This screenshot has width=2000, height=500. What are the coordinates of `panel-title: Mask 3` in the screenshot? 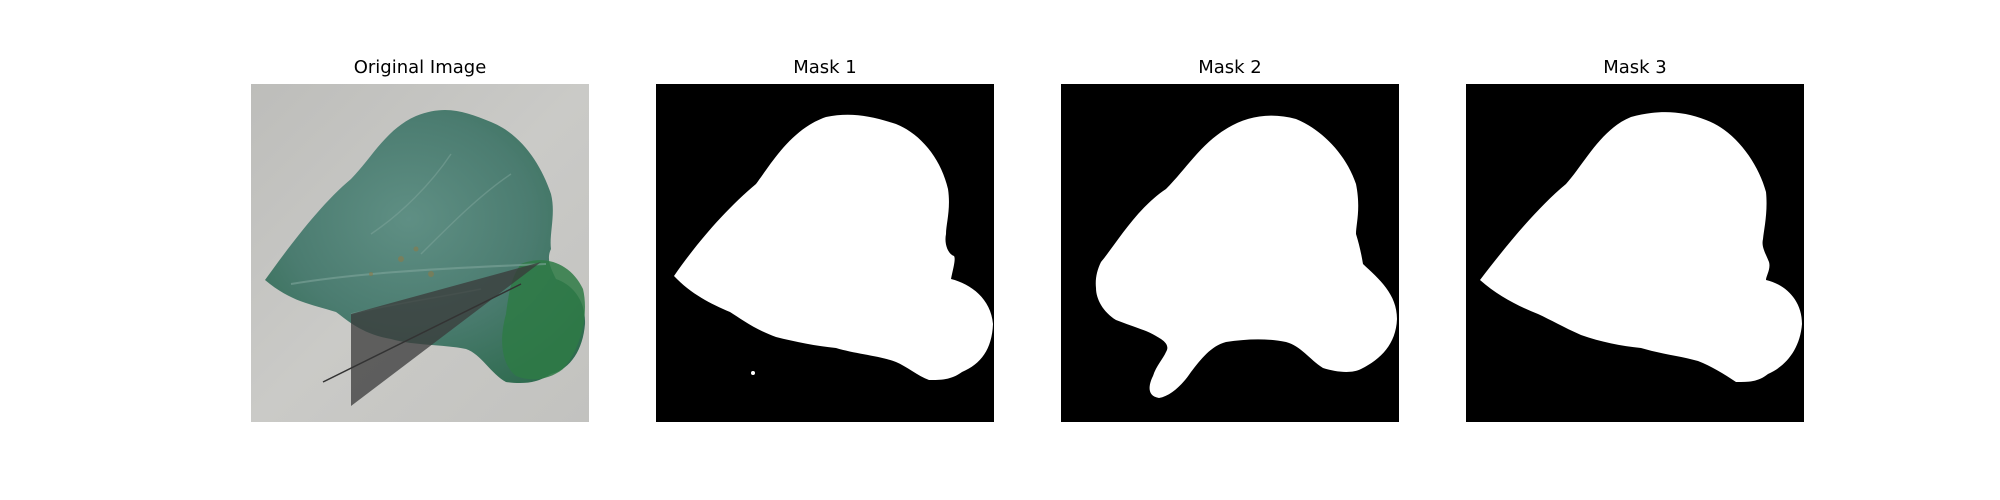 It's located at (1635, 67).